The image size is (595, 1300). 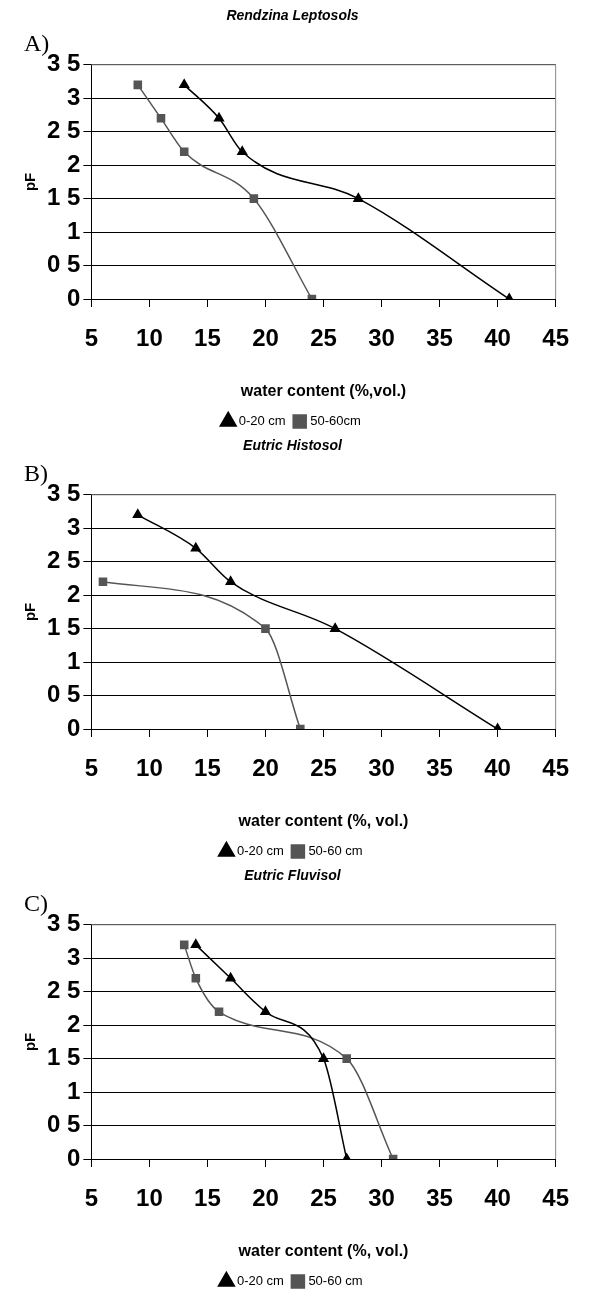 What do you see at coordinates (36, 903) in the screenshot?
I see `text: C)` at bounding box center [36, 903].